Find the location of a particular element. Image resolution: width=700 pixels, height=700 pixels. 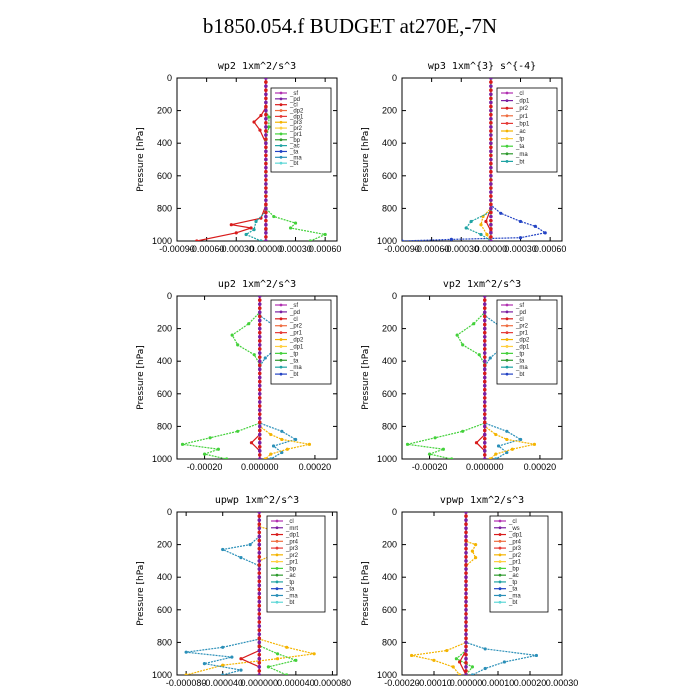

x-tick-label: -0.00060 is located at coordinates (207, 249).